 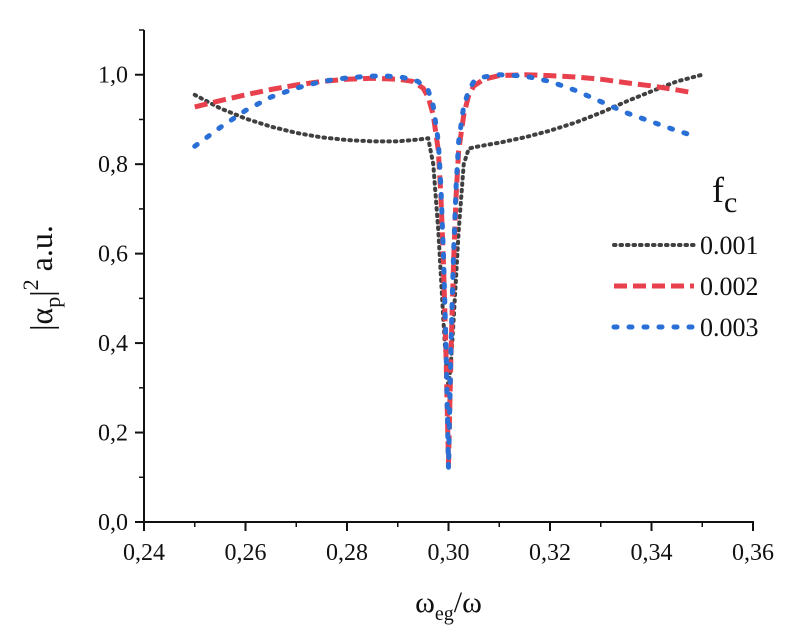 I want to click on x-tick-label: 0,26, so click(x=246, y=553).